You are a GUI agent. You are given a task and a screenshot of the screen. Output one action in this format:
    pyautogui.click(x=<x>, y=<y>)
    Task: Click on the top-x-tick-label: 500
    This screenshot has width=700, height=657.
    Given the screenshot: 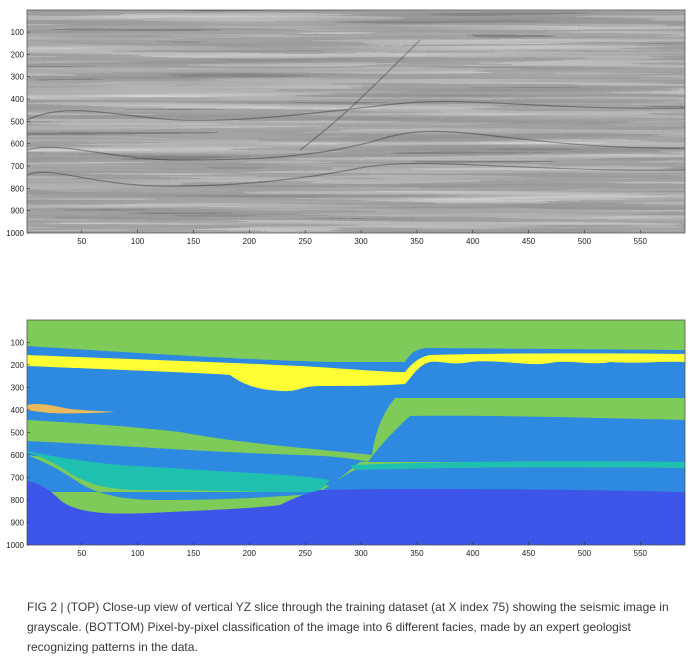 What is the action you would take?
    pyautogui.click(x=585, y=241)
    